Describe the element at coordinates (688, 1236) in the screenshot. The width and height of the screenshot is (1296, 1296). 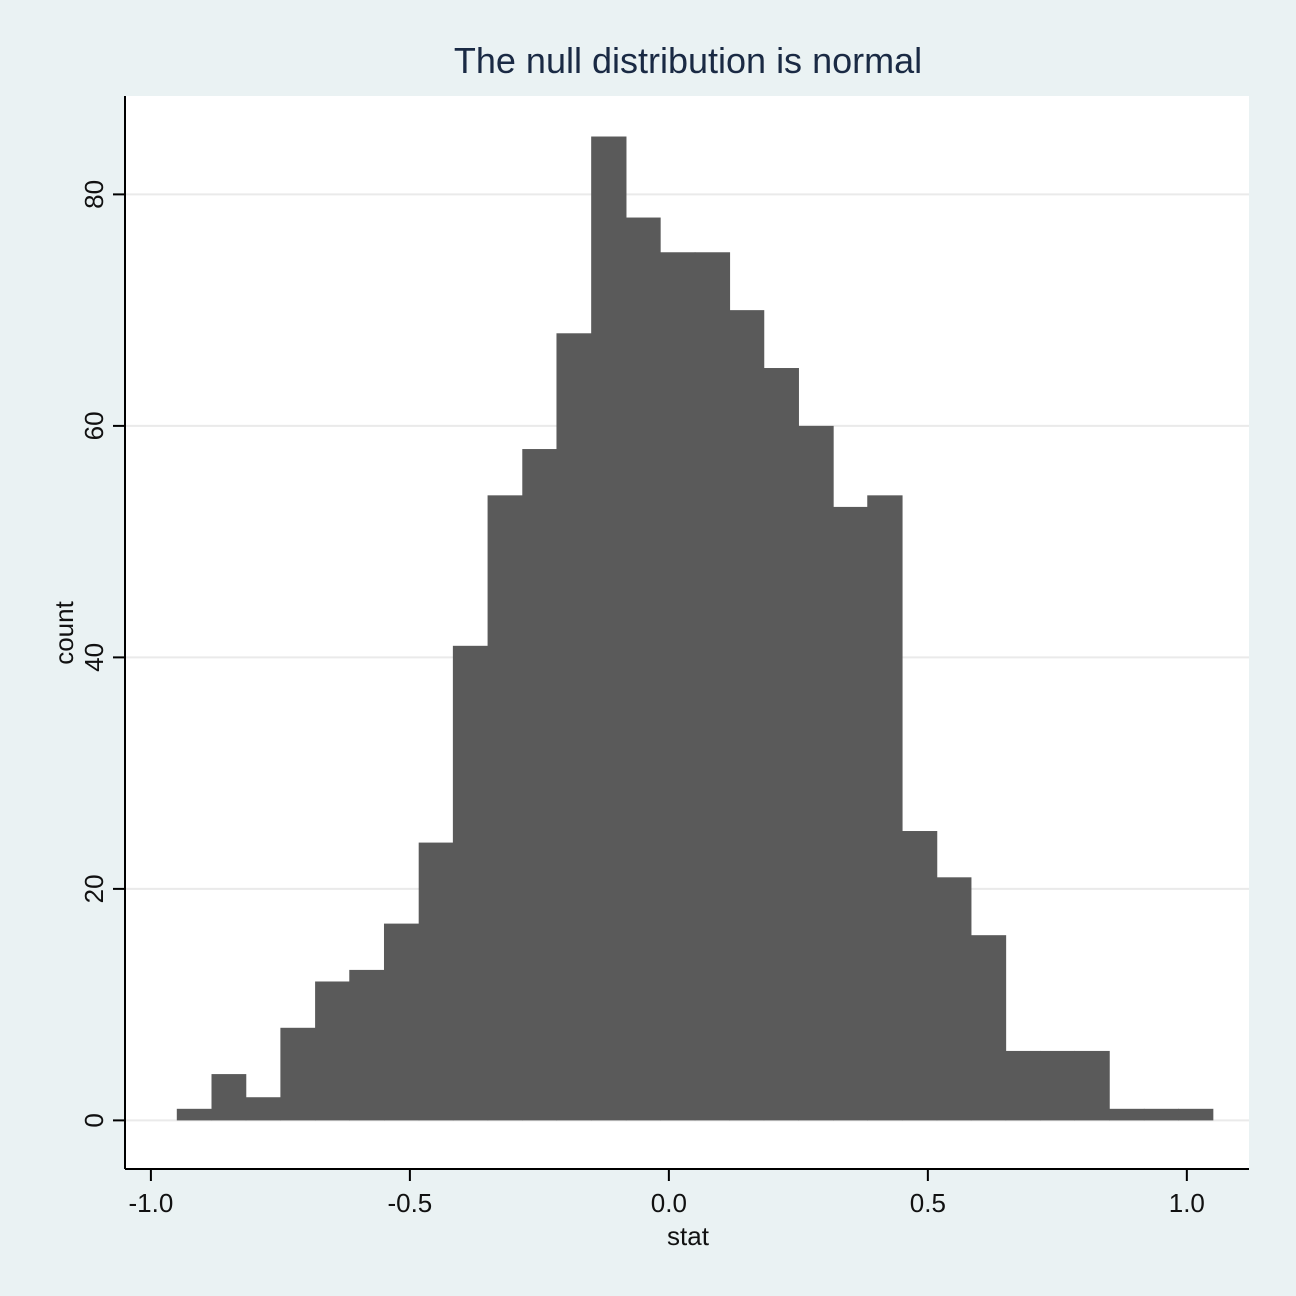
I see `x-axis-title: stat` at that location.